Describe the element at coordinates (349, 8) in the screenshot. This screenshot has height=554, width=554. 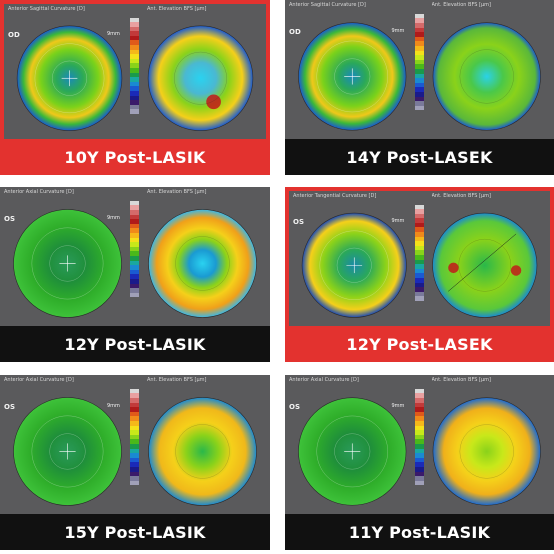
I see `curvature-map-title: Anterior Sagittal Curvature [D]` at that location.